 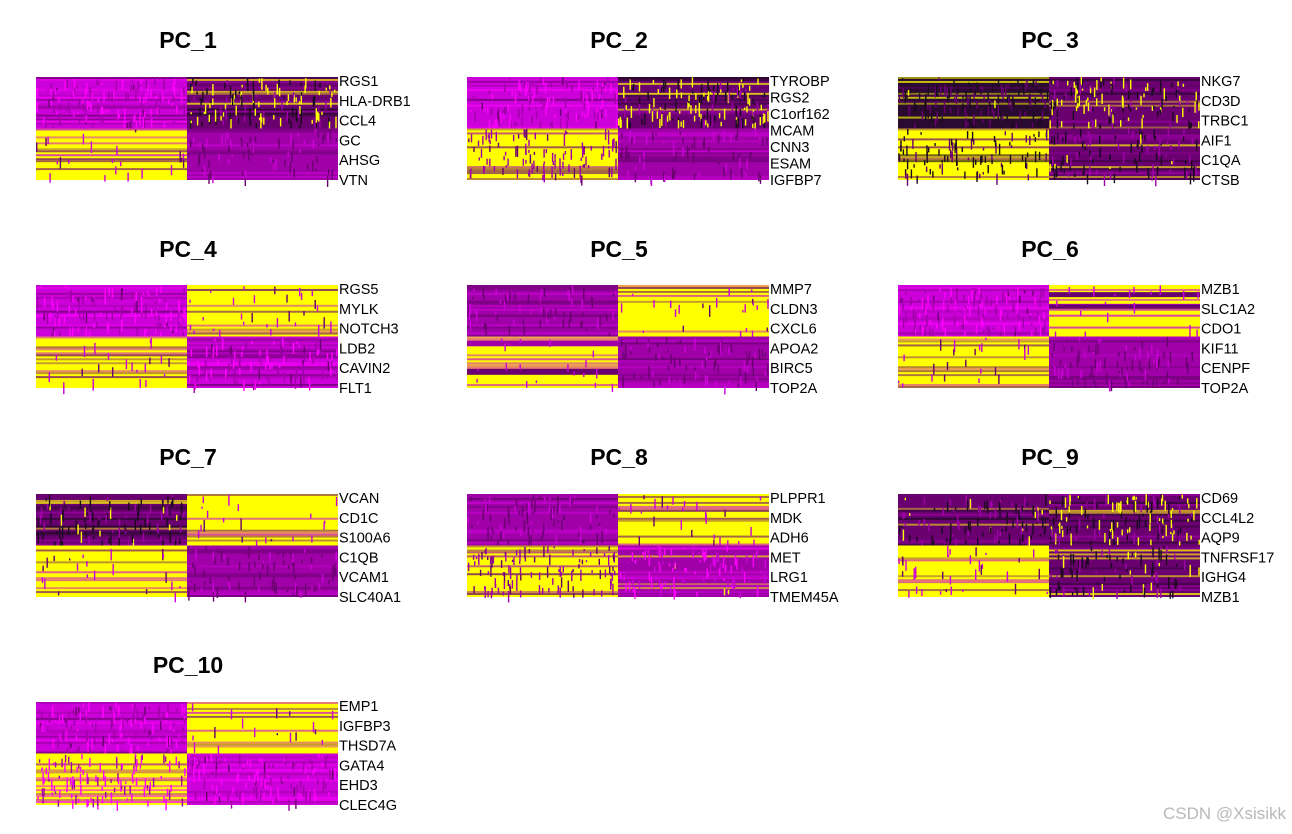 What do you see at coordinates (619, 249) in the screenshot?
I see `panel-title: PC_5` at bounding box center [619, 249].